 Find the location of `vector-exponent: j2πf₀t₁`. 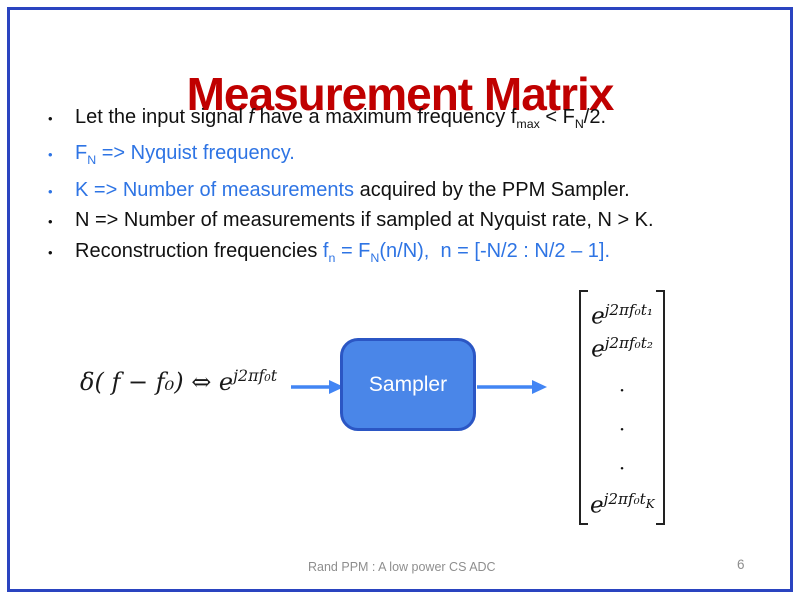

vector-exponent: j2πf₀t₁ is located at coordinates (628, 310).